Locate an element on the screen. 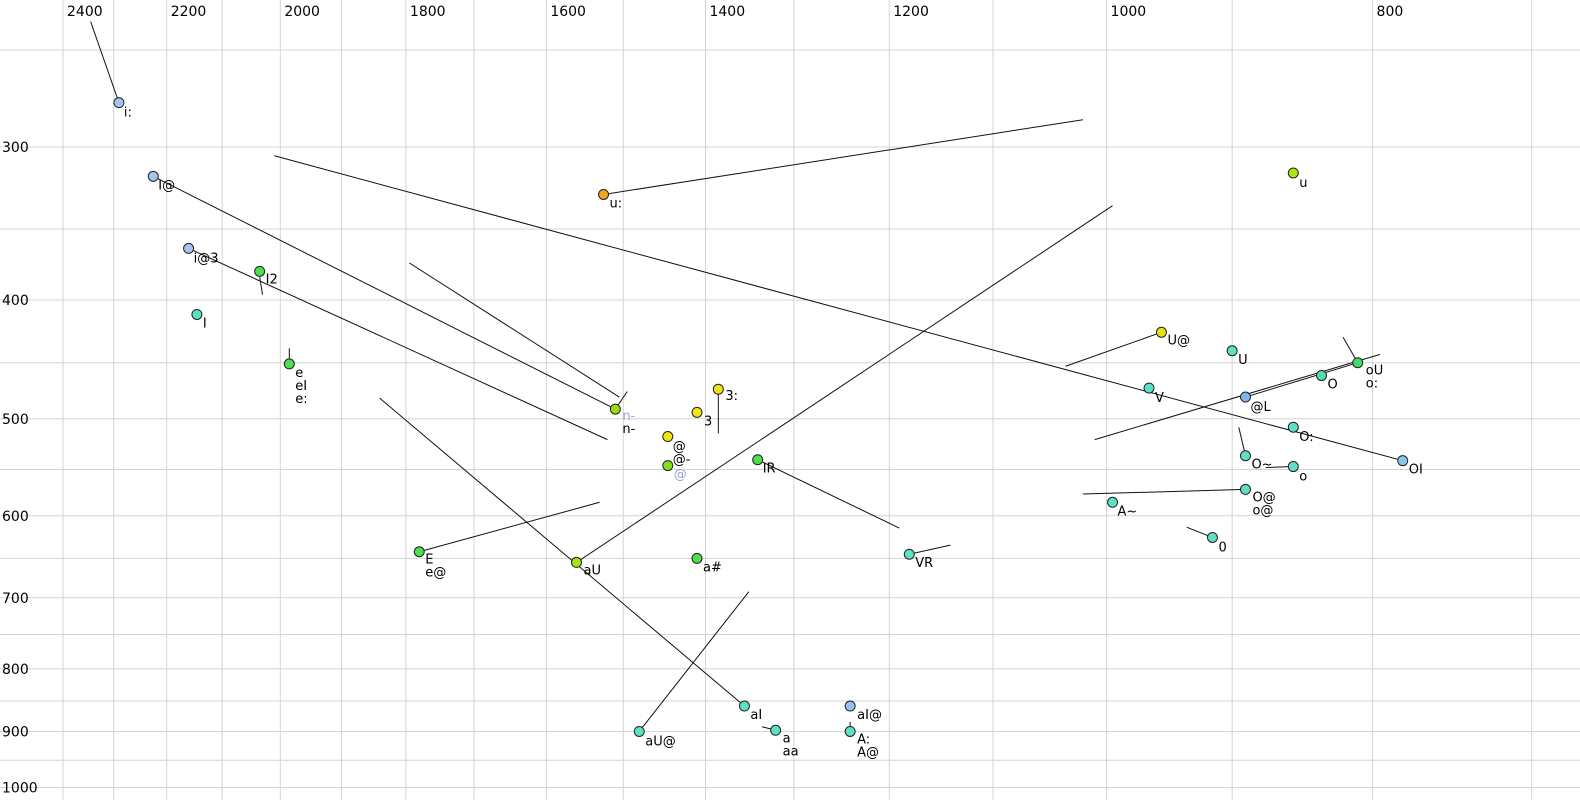 The height and width of the screenshot is (800, 1580). vowel-point-a is located at coordinates (776, 730).